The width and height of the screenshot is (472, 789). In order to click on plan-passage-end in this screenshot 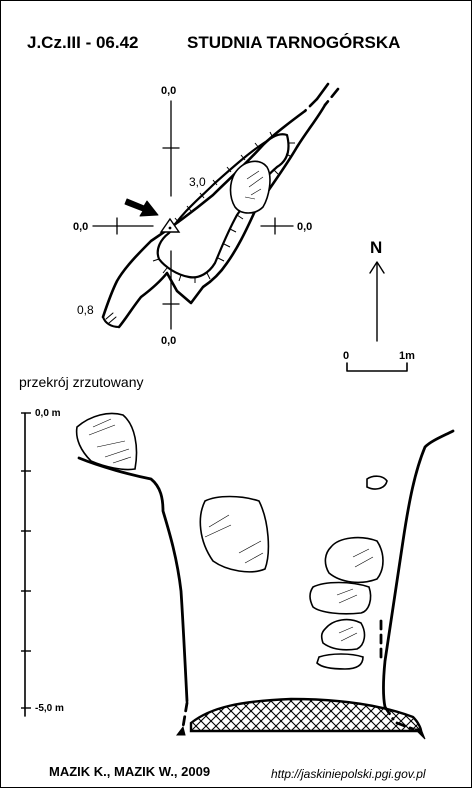, I will do `click(111, 322)`.